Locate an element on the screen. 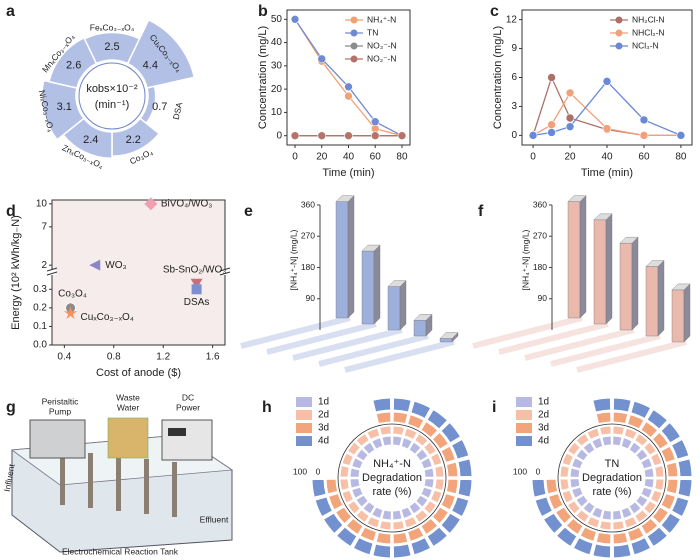 This screenshot has width=700, height=560. pump is located at coordinates (57, 439).